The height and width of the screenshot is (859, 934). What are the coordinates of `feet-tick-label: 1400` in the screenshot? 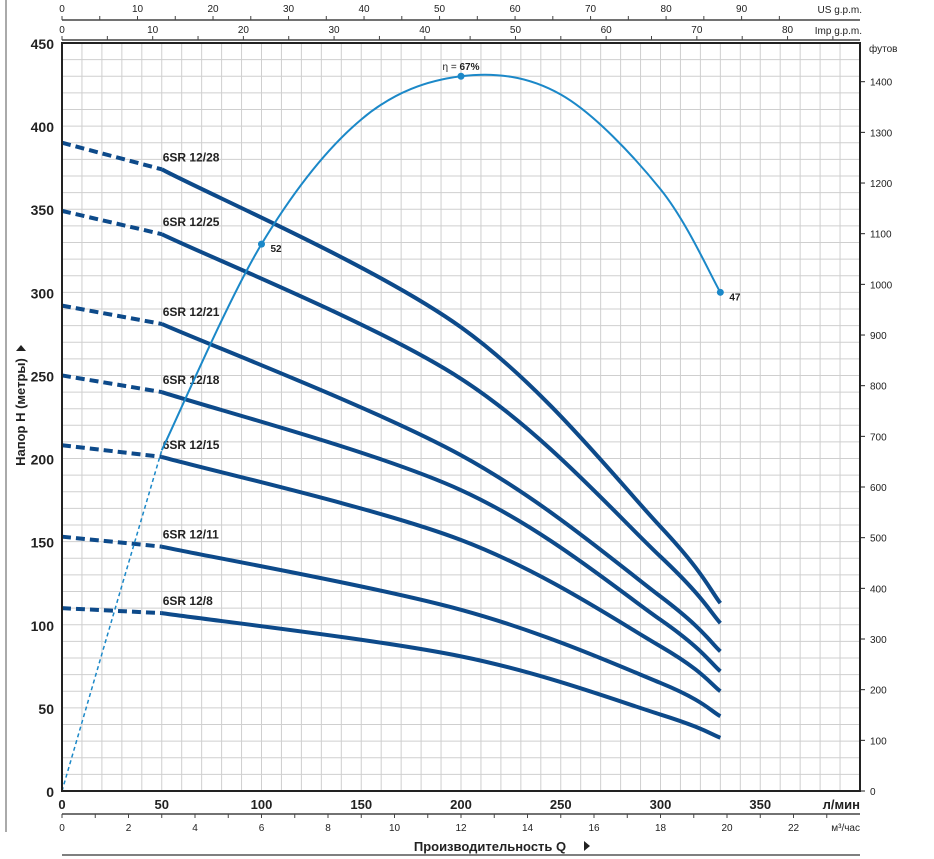 It's located at (881, 83).